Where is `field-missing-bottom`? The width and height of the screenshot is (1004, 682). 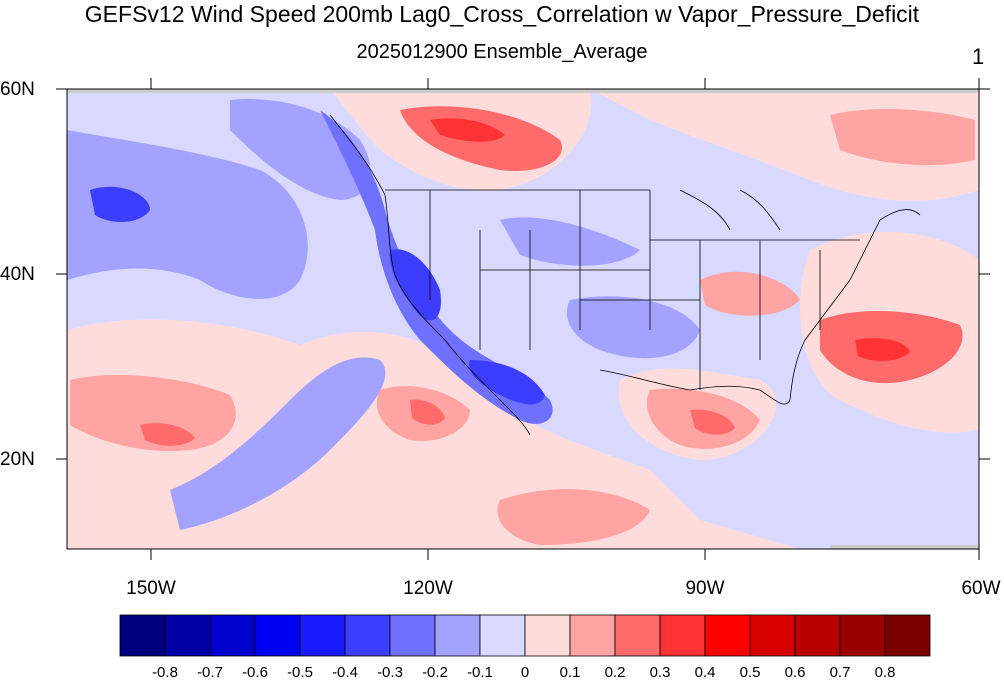
field-missing-bottom is located at coordinates (904, 547).